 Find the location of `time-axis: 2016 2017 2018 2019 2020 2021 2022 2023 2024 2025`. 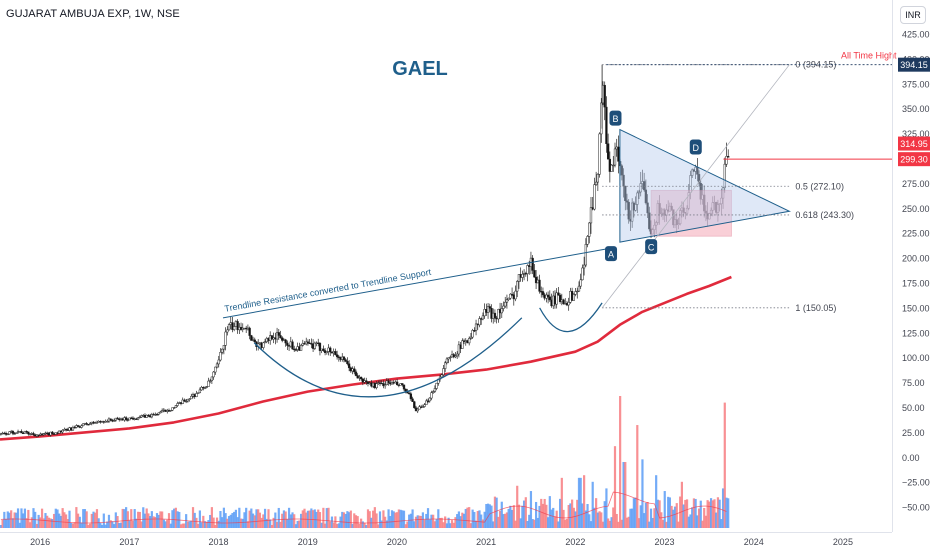

time-axis: 2016 2017 2018 2019 2020 2021 2022 2023 2024 2025 is located at coordinates (446, 540).